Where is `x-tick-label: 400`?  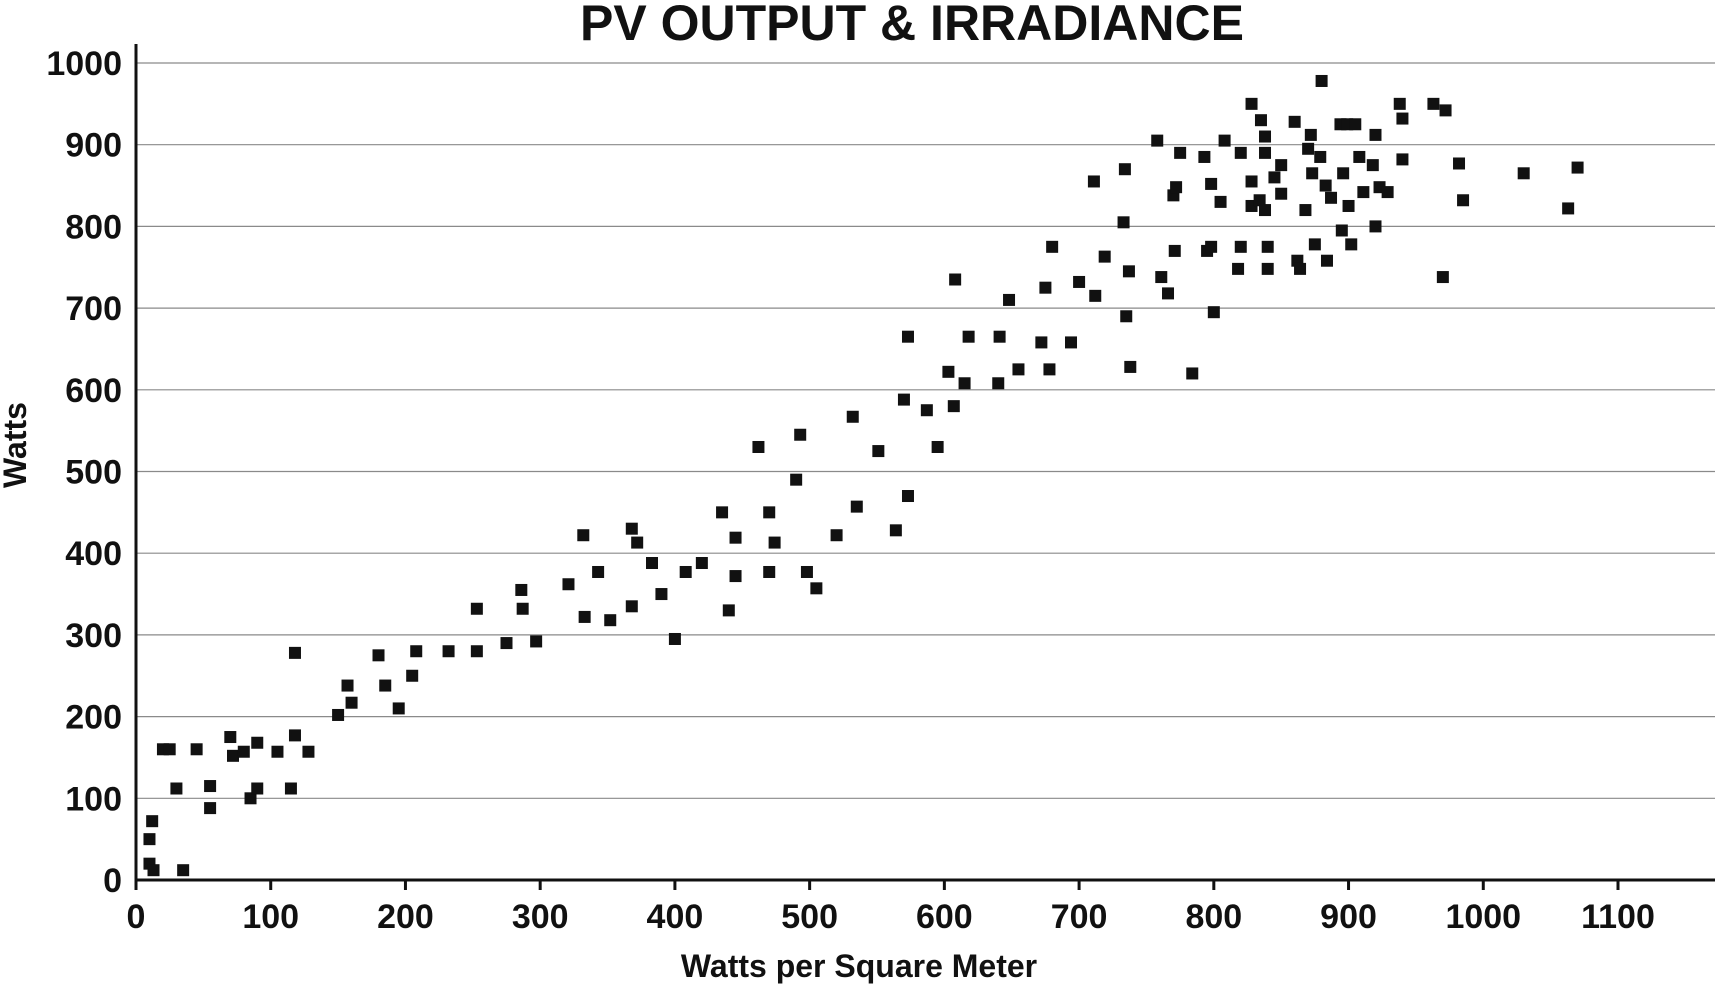 x-tick-label: 400 is located at coordinates (675, 917).